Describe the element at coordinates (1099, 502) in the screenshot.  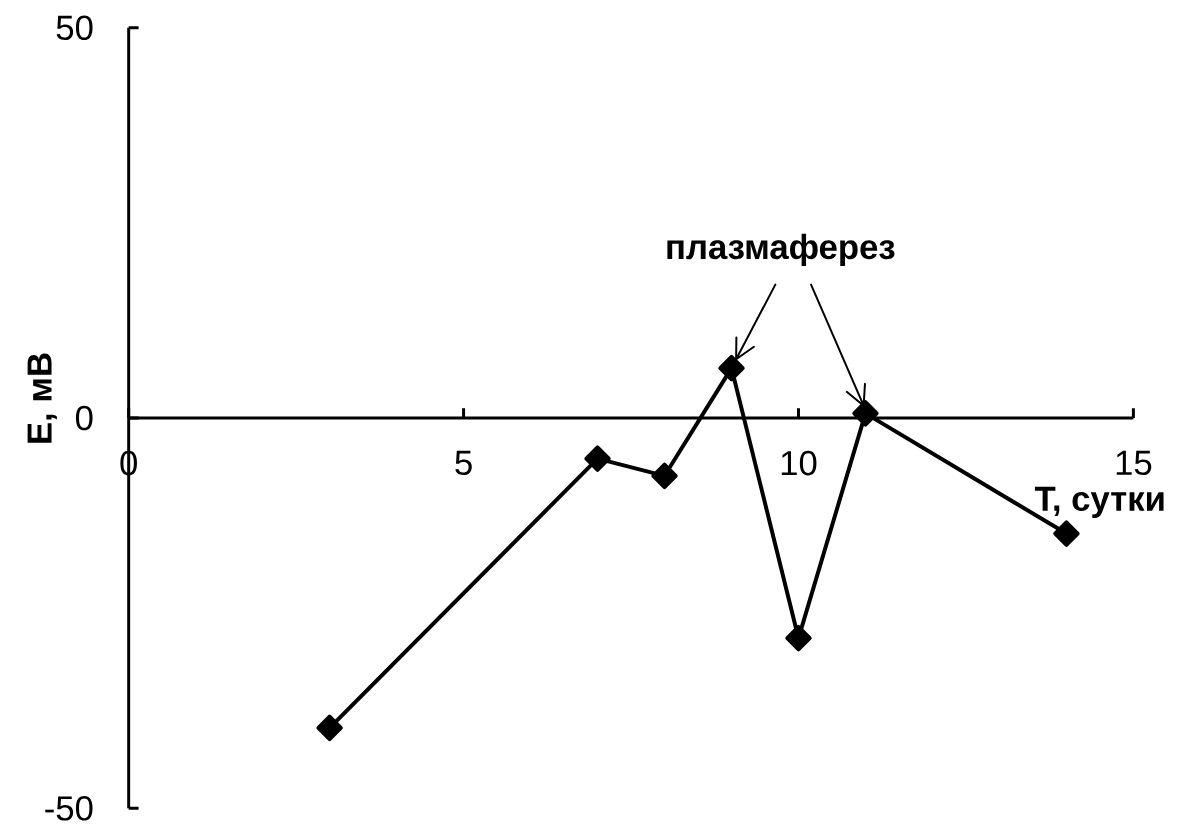
I see `x-axis-title: T, сутки` at that location.